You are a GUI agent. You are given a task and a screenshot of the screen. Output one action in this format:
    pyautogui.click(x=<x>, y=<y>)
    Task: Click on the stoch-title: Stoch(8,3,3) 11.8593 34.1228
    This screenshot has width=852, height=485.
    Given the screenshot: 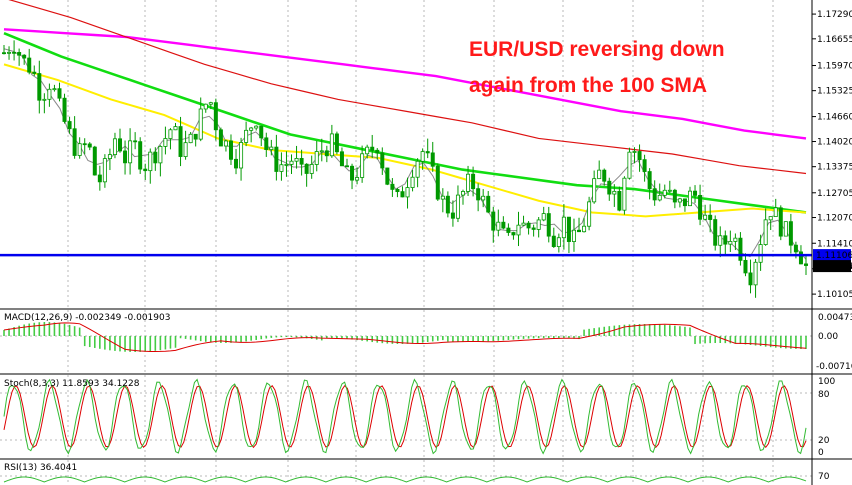 What is the action you would take?
    pyautogui.click(x=72, y=384)
    